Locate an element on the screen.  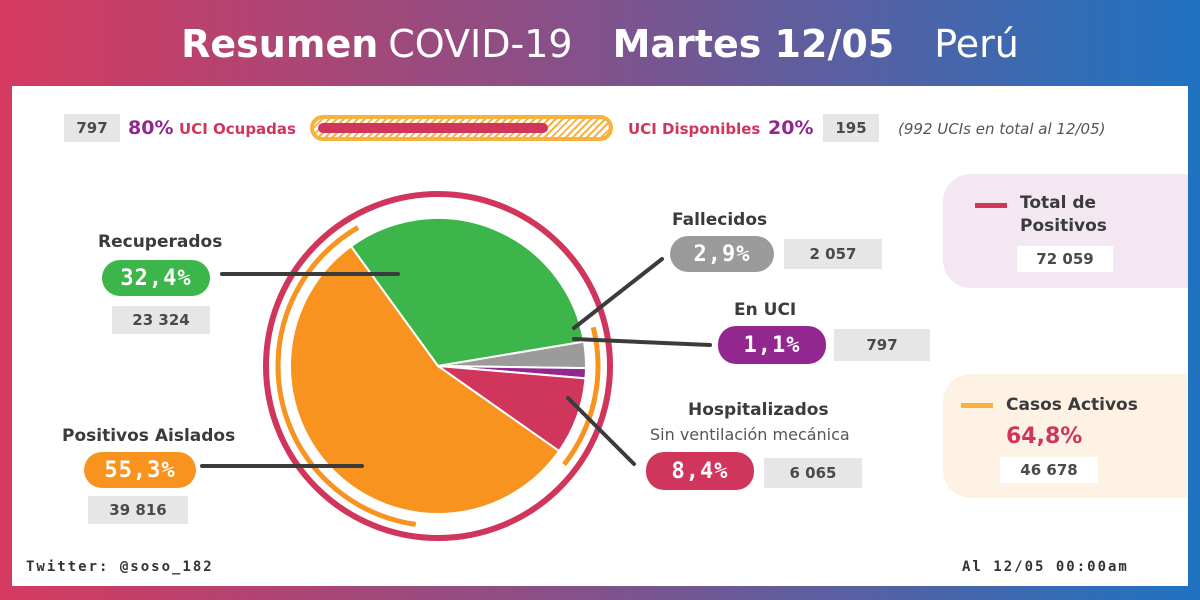
icu-occupied-pct: 80% is located at coordinates (151, 128).